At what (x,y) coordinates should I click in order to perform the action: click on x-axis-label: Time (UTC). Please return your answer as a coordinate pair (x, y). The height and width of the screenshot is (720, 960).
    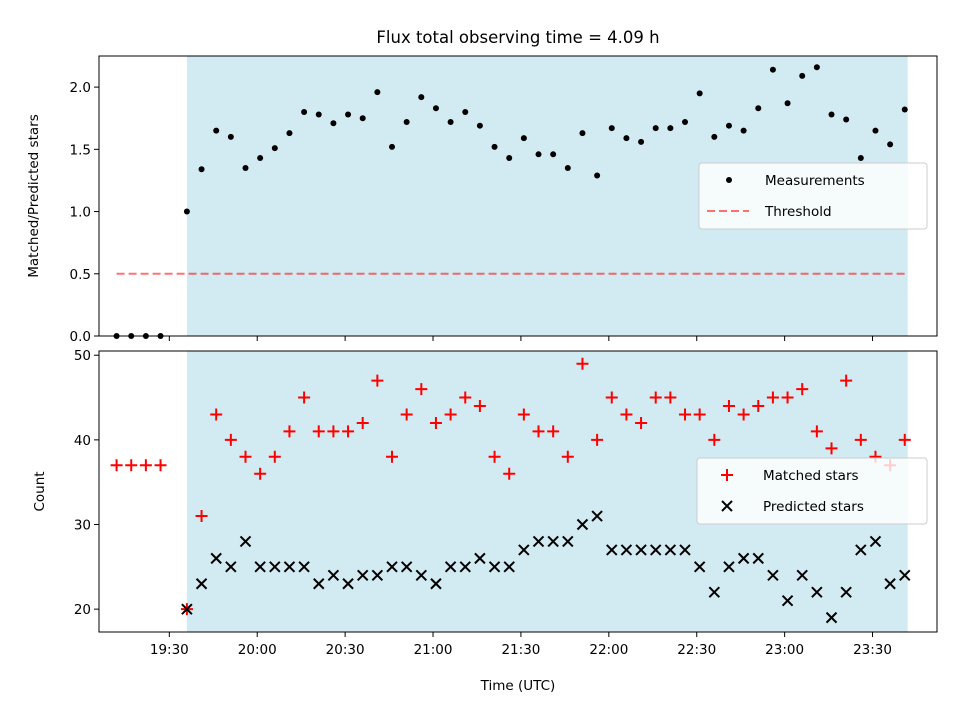
    Looking at the image, I should click on (518, 686).